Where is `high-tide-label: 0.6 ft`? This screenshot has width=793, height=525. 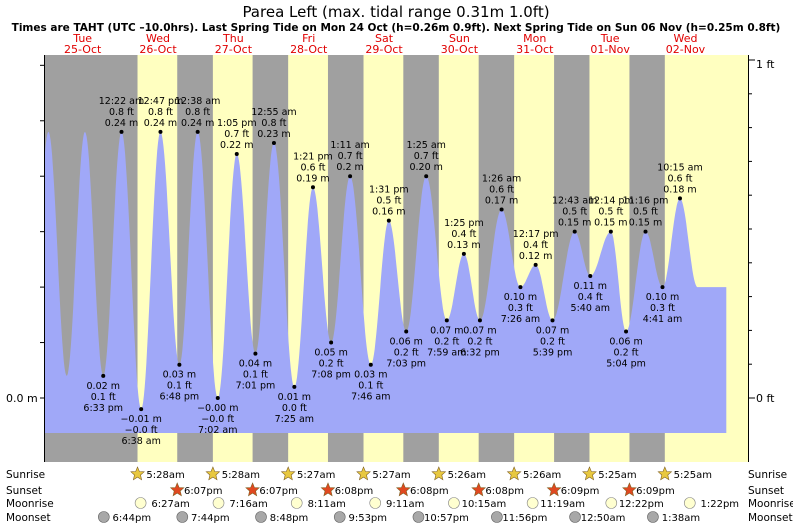
high-tide-label: 0.6 ft is located at coordinates (679, 178).